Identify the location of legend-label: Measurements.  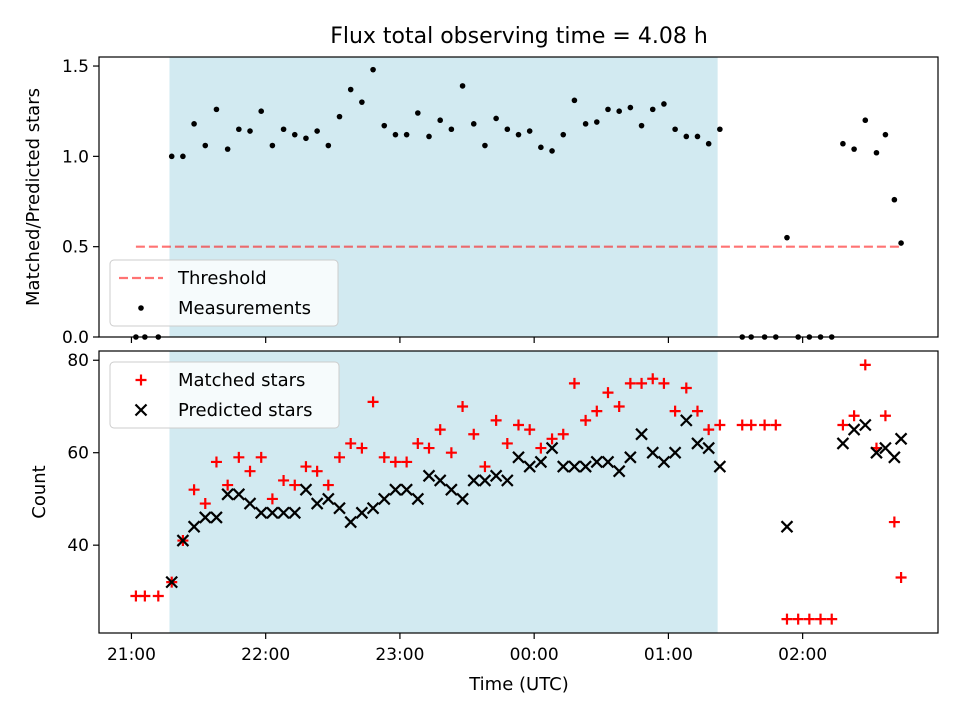
(244, 308).